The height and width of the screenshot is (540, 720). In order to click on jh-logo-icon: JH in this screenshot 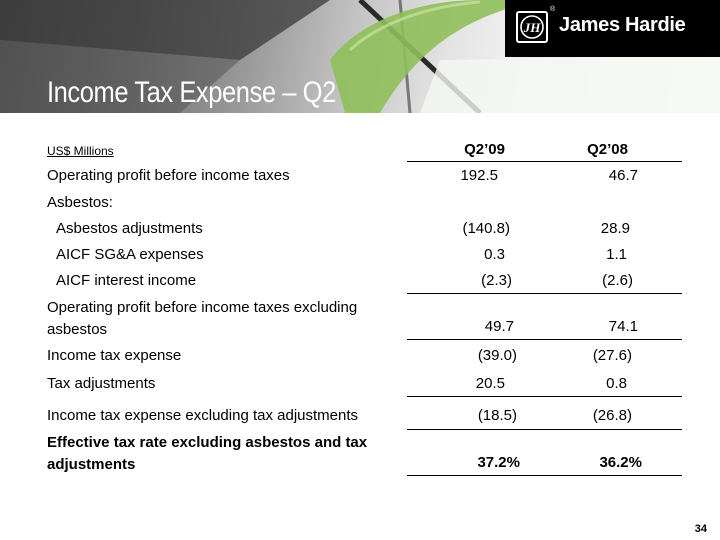, I will do `click(532, 27)`.